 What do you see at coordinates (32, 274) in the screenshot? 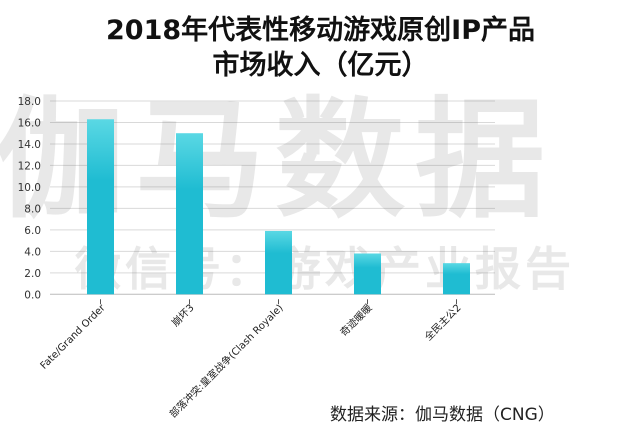
I see `y-tick-label: 2.0` at bounding box center [32, 274].